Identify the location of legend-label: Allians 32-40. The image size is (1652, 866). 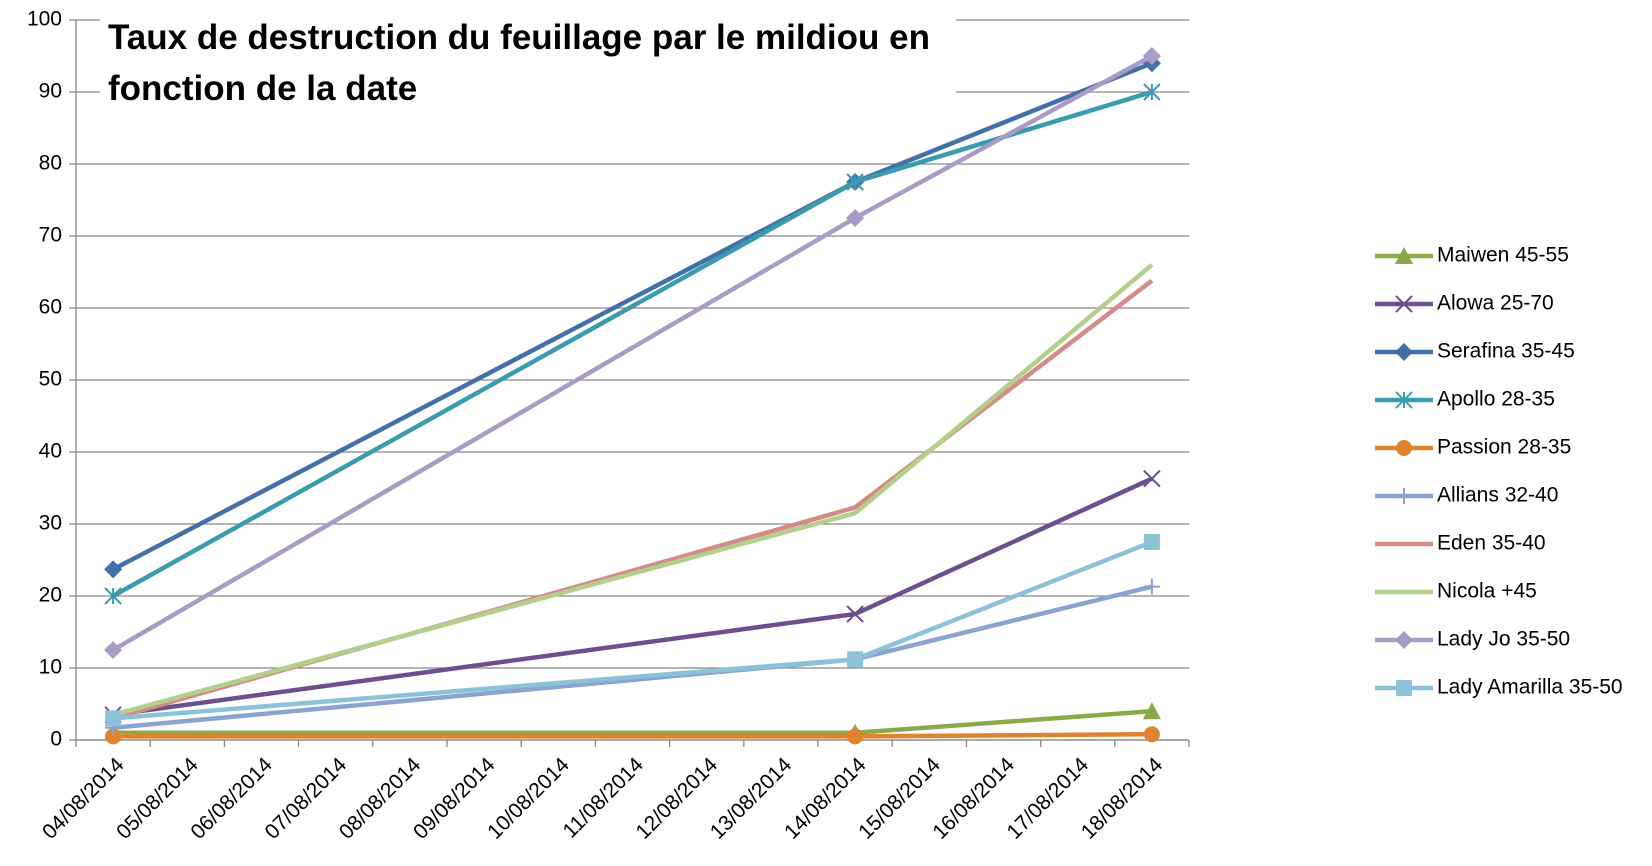
(1497, 495).